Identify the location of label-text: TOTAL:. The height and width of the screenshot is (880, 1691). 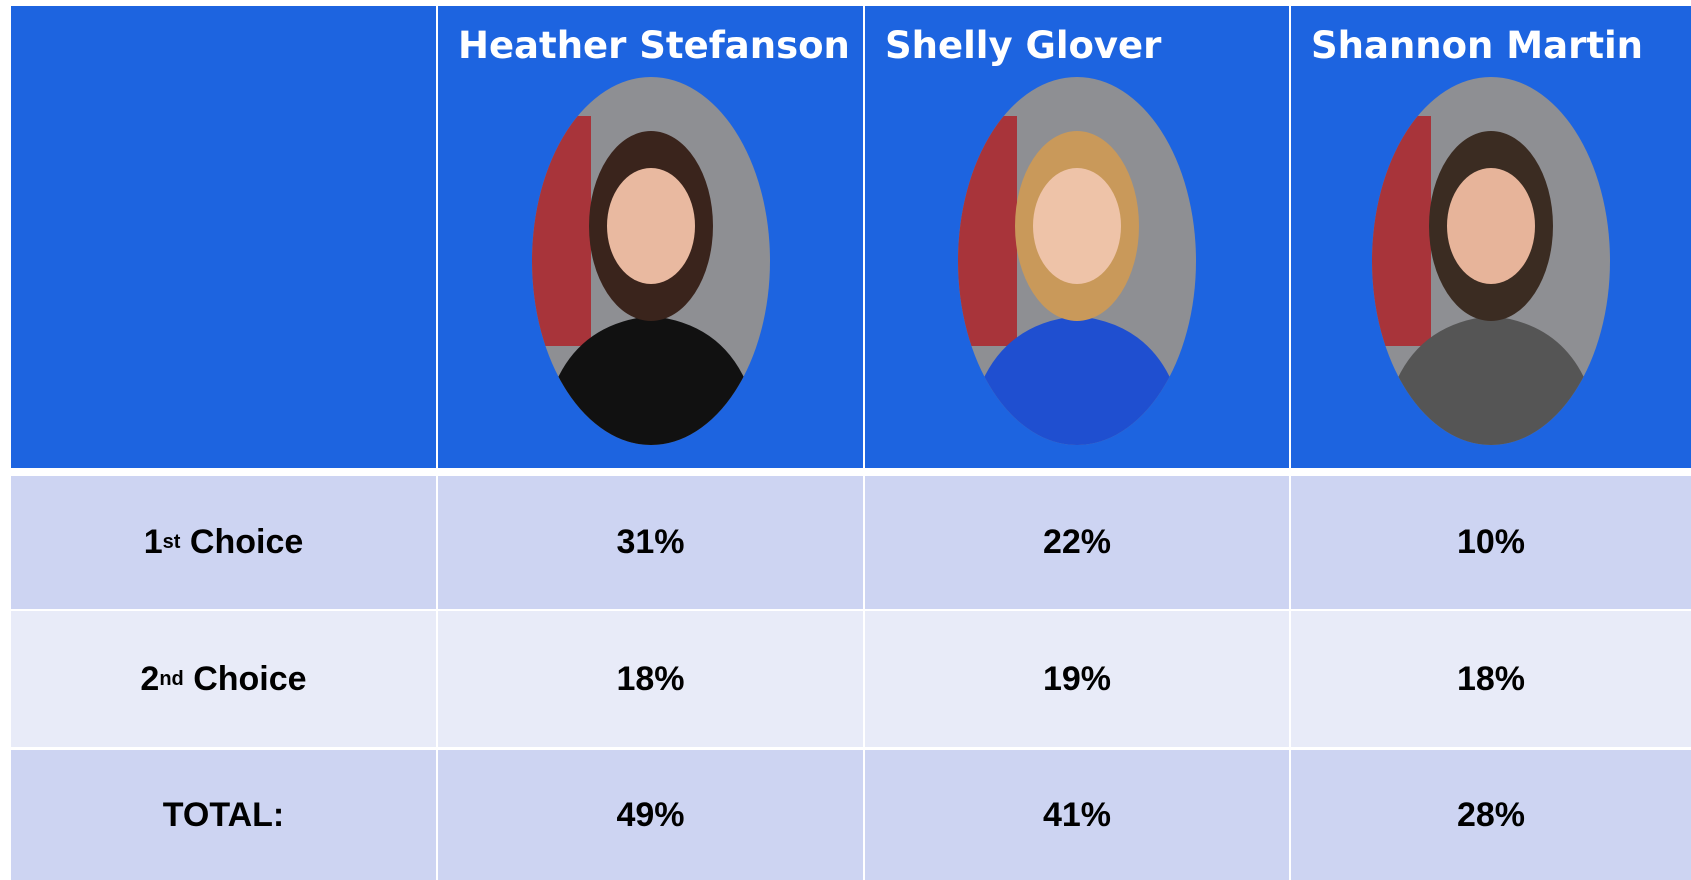
(223, 814).